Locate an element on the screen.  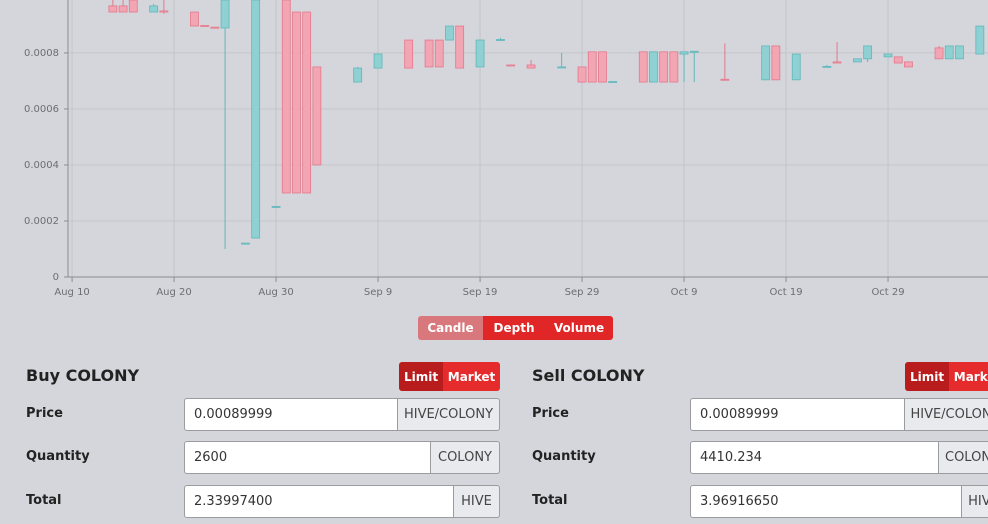
field-input: 4410.234 is located at coordinates (814, 457).